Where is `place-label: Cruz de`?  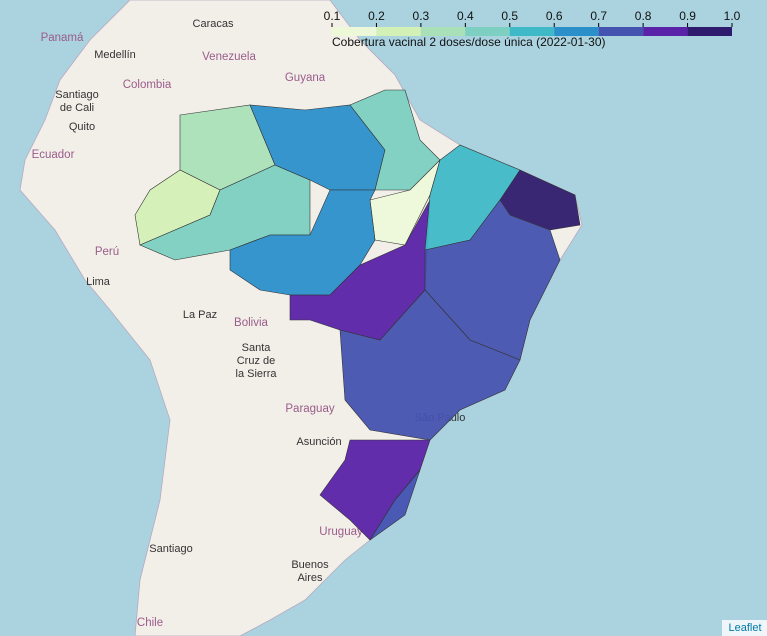
place-label: Cruz de is located at coordinates (256, 361).